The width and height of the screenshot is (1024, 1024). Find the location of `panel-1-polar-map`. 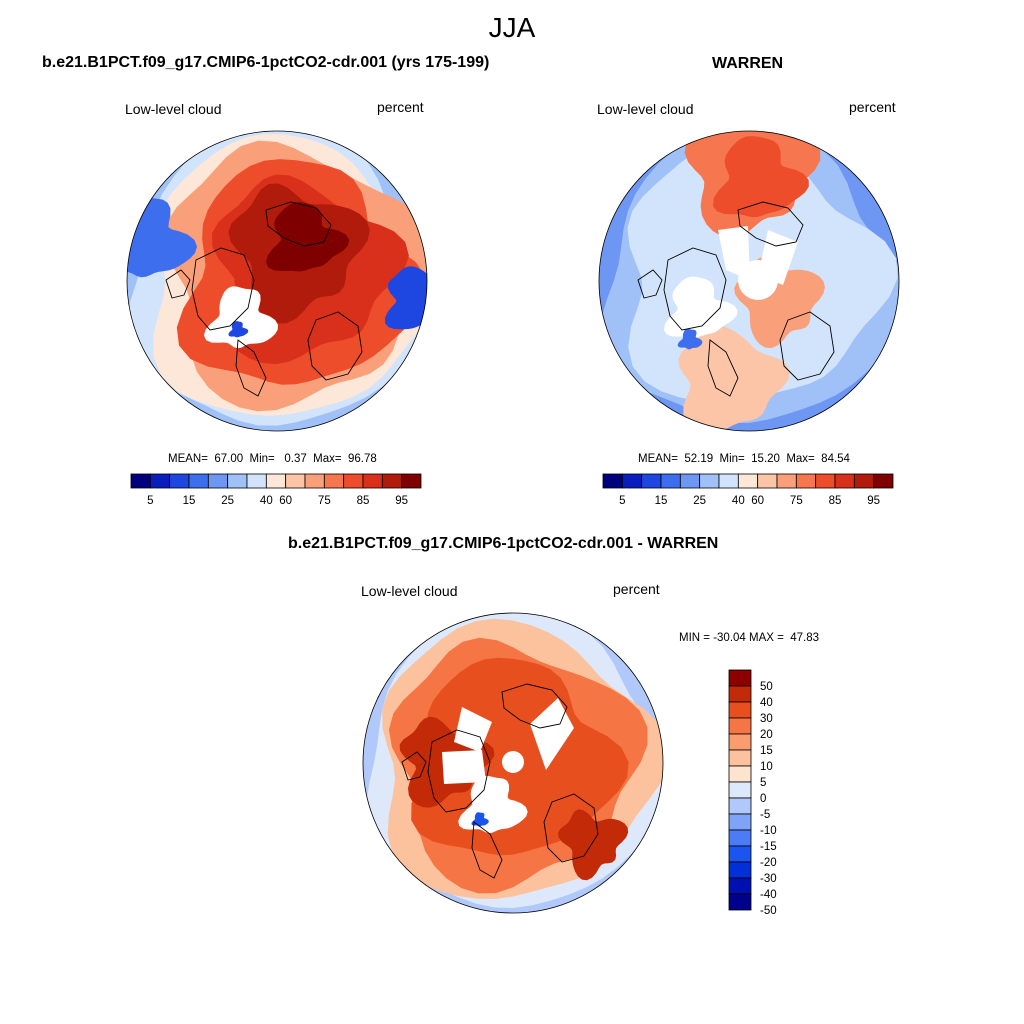

panel-1-polar-map is located at coordinates (277, 281).